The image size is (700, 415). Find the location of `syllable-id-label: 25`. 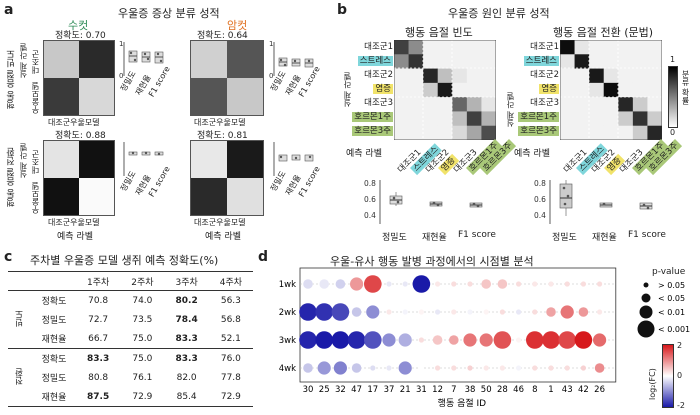

syllable-id-label: 25 is located at coordinates (324, 390).